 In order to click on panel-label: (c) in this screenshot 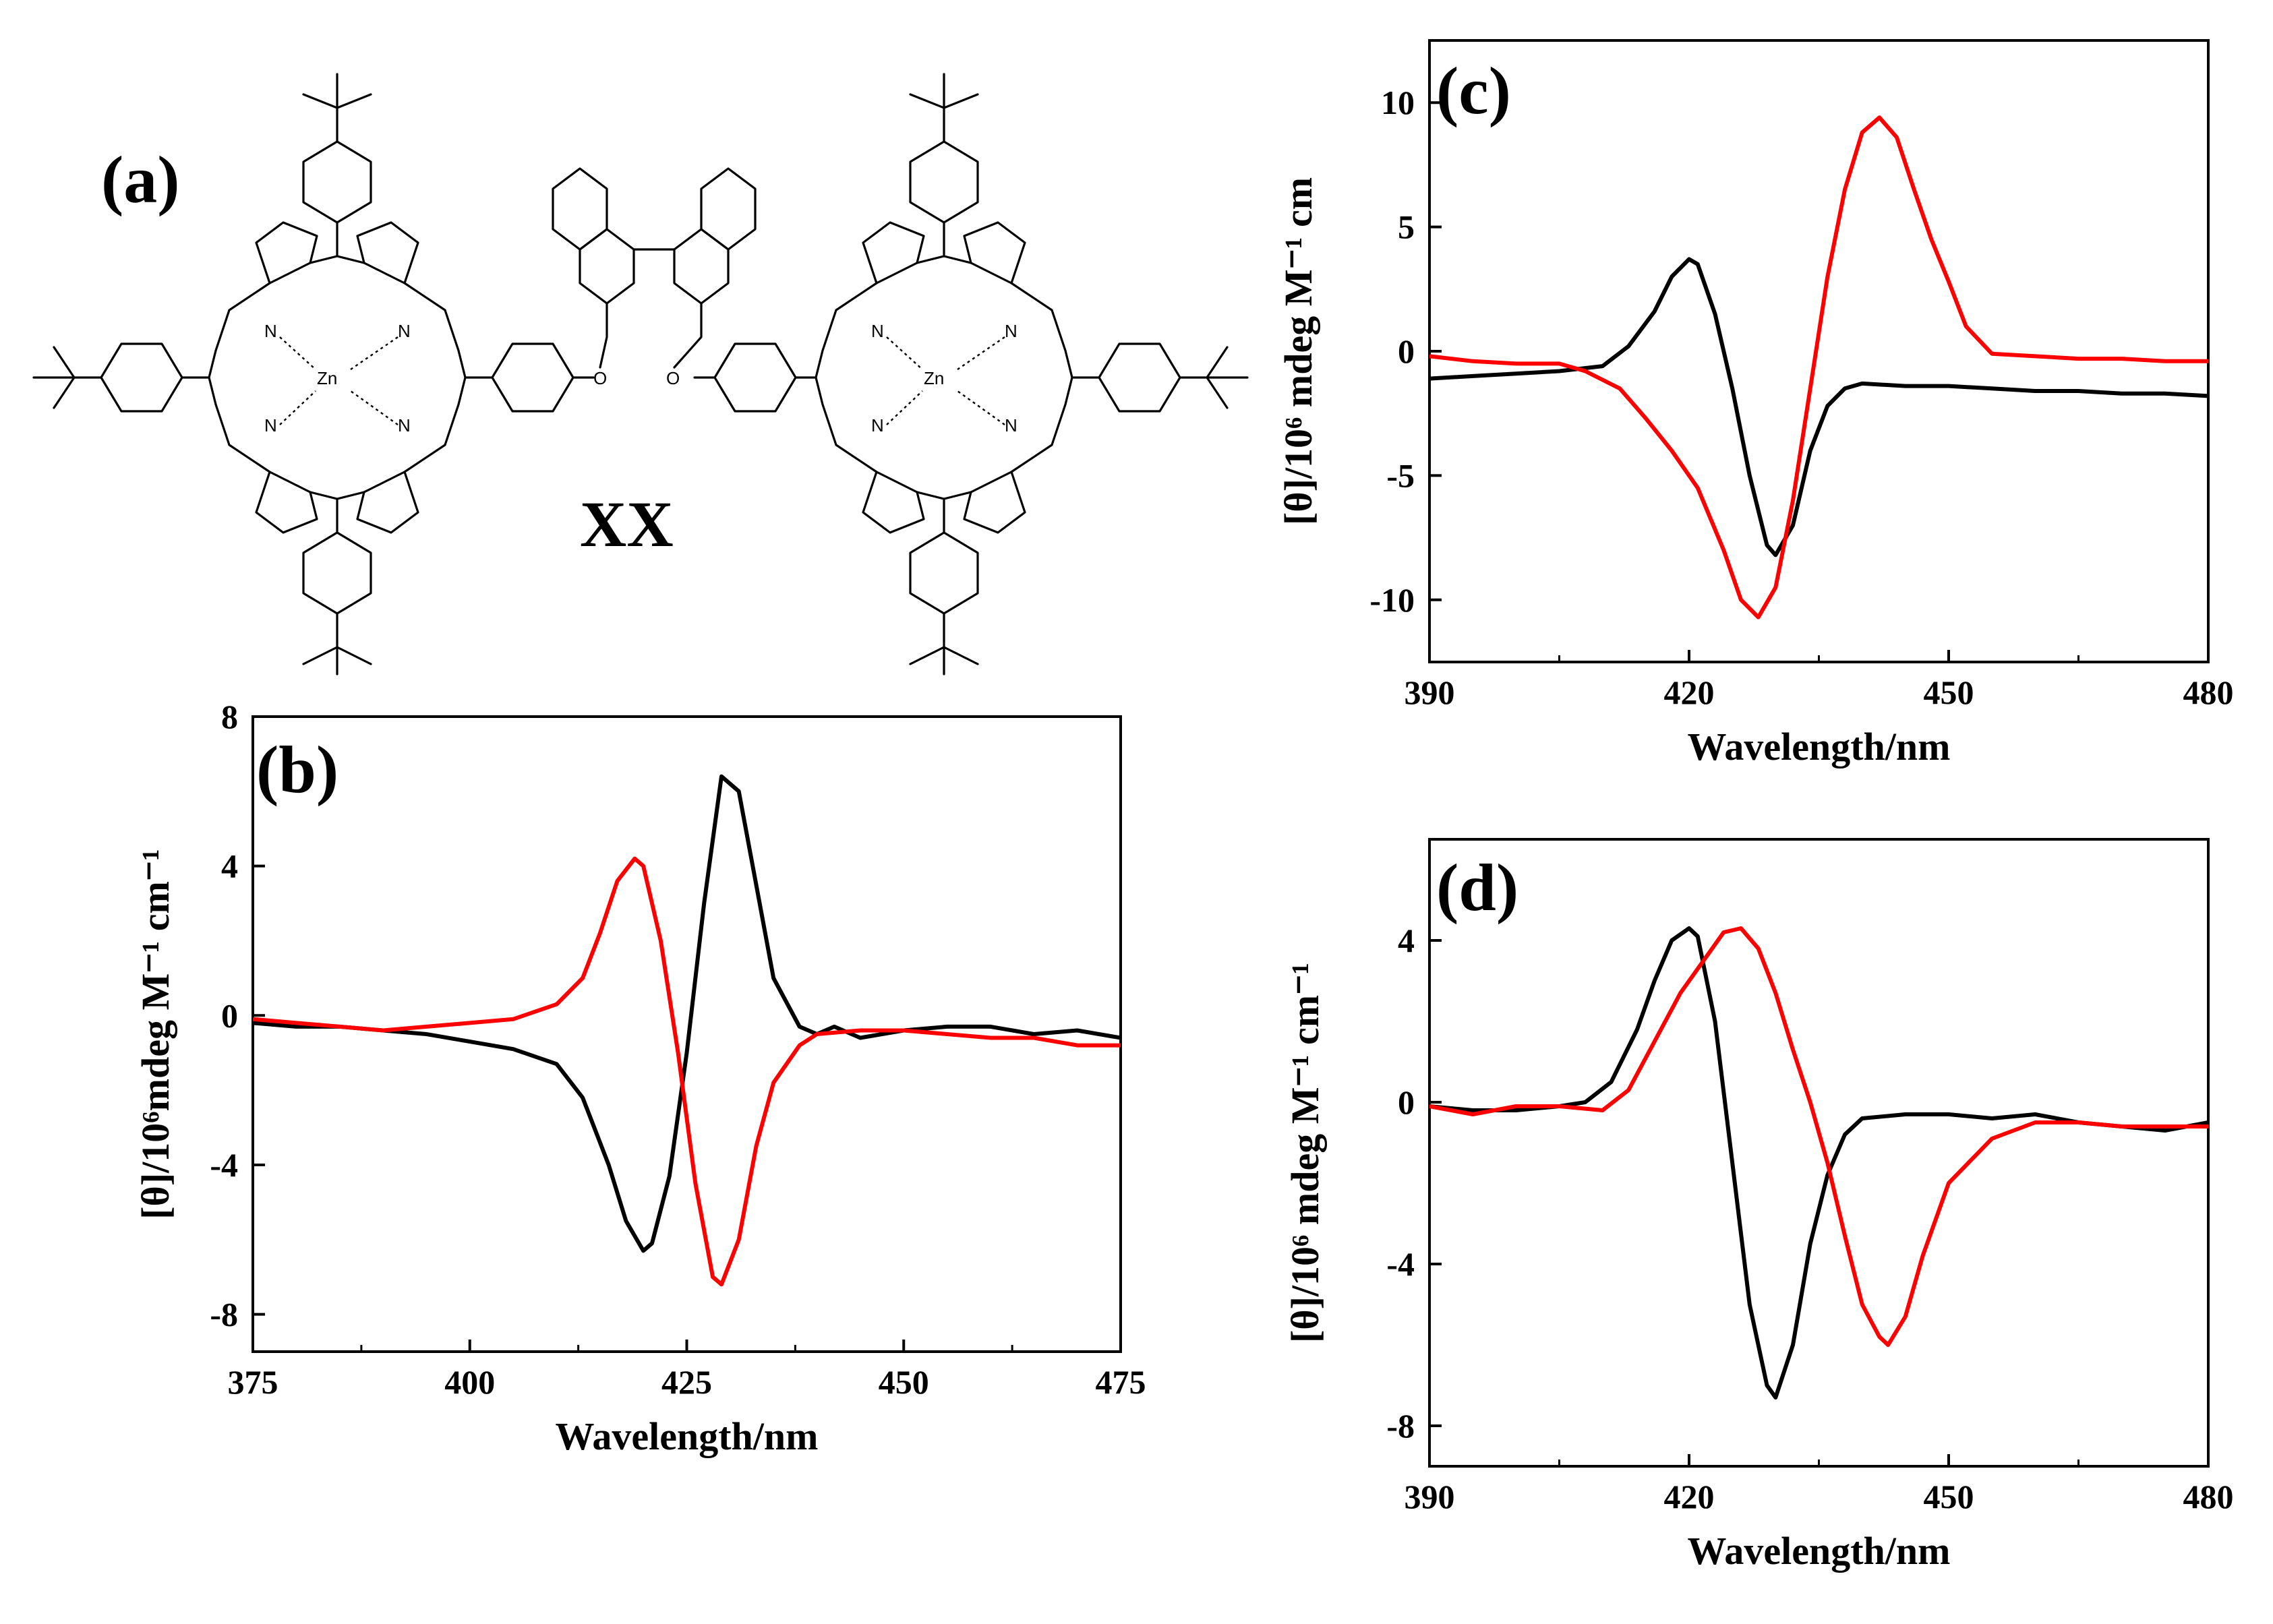, I will do `click(1473, 91)`.